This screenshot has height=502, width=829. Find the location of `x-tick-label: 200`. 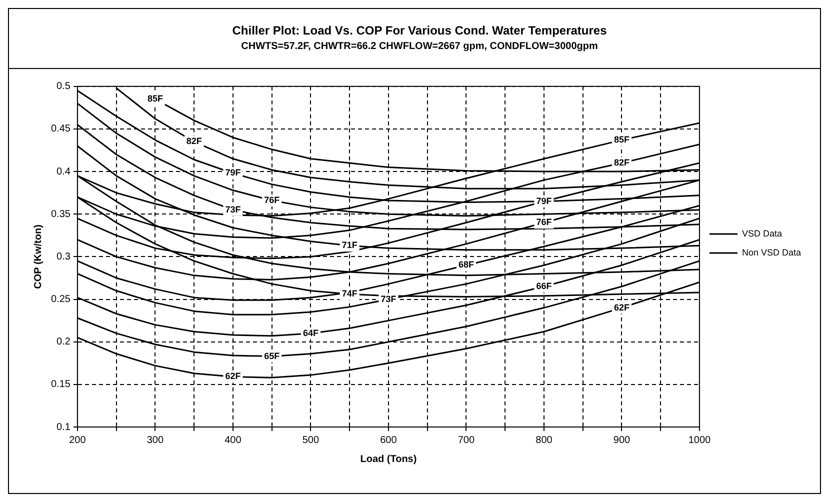

x-tick-label: 200 is located at coordinates (77, 440).